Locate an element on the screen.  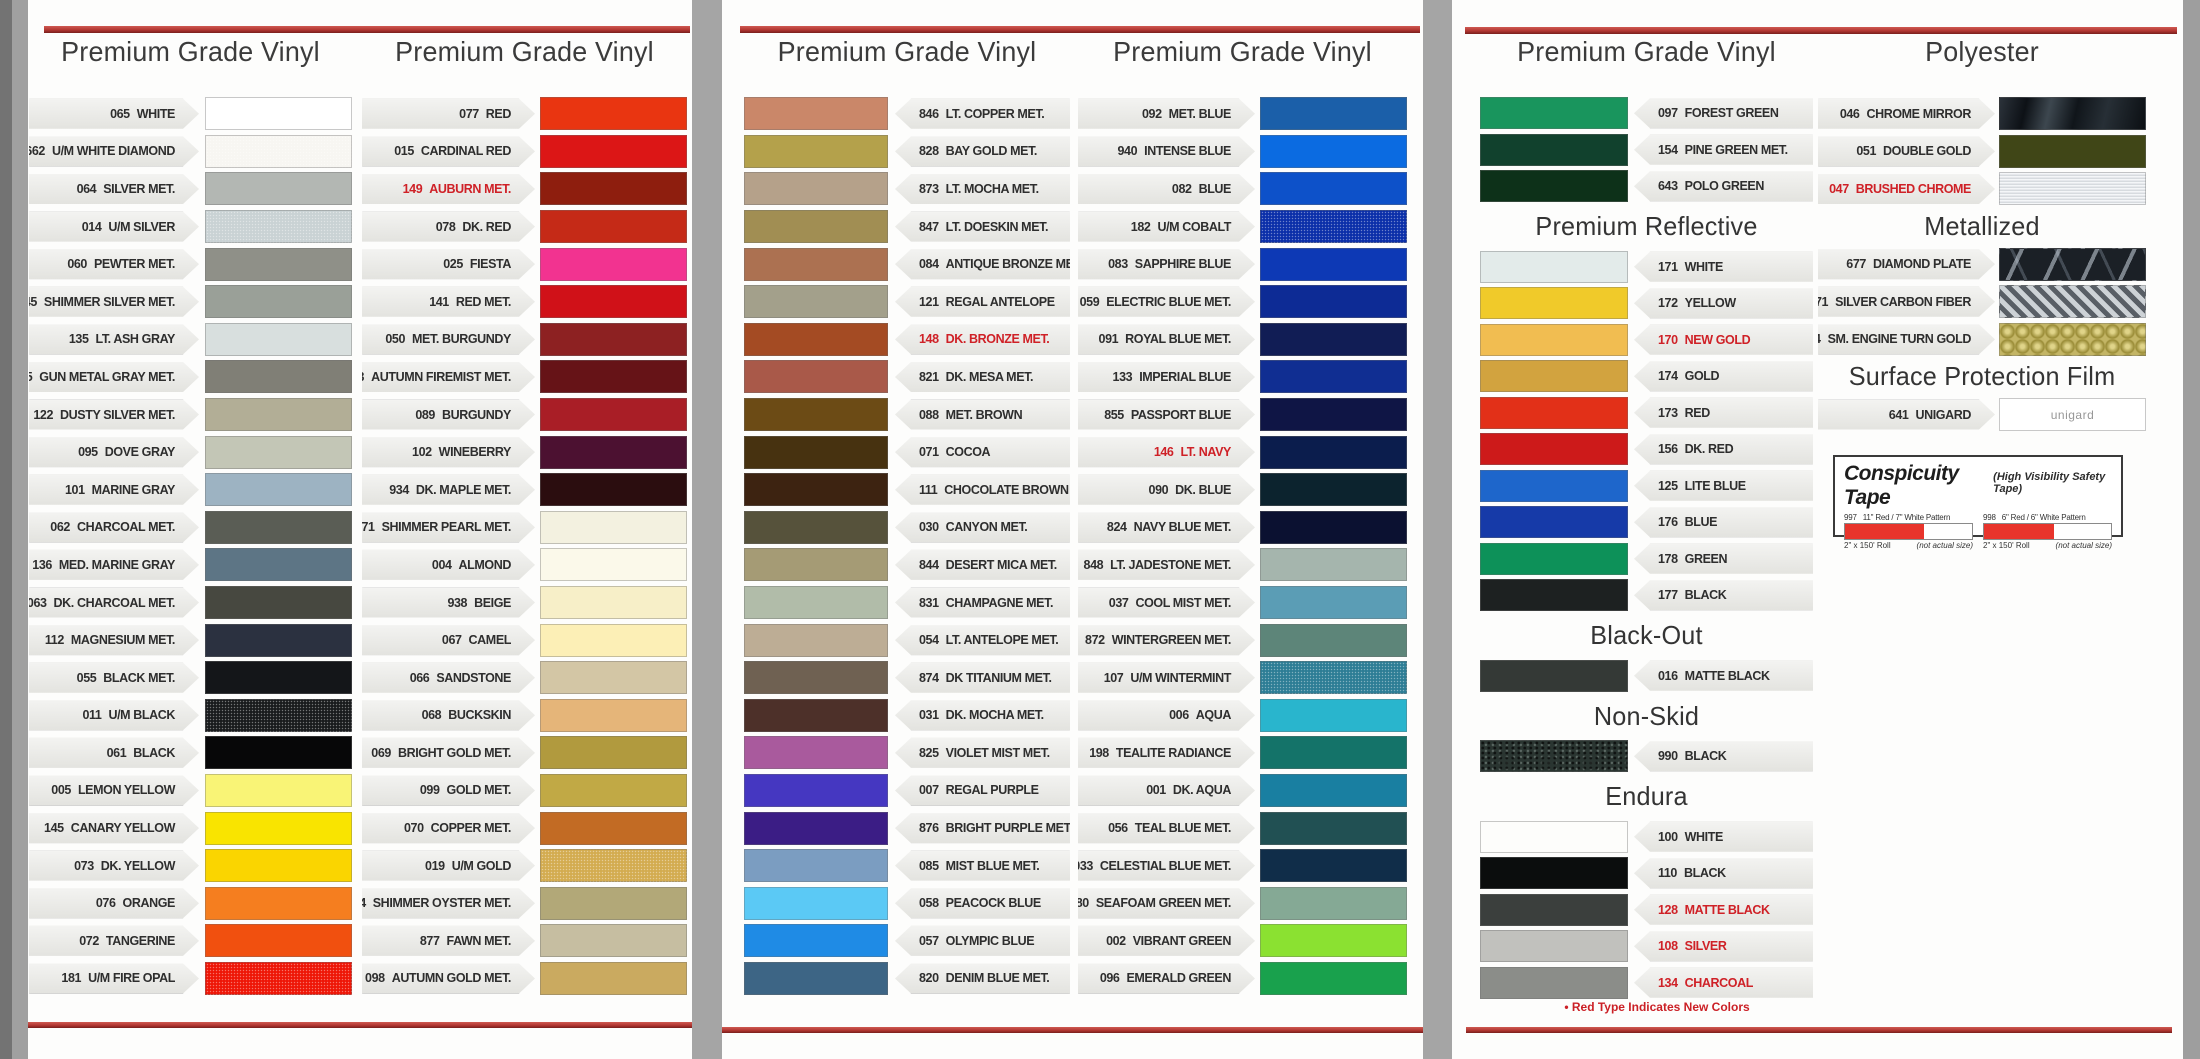
color-code: 095 is located at coordinates (88, 452).